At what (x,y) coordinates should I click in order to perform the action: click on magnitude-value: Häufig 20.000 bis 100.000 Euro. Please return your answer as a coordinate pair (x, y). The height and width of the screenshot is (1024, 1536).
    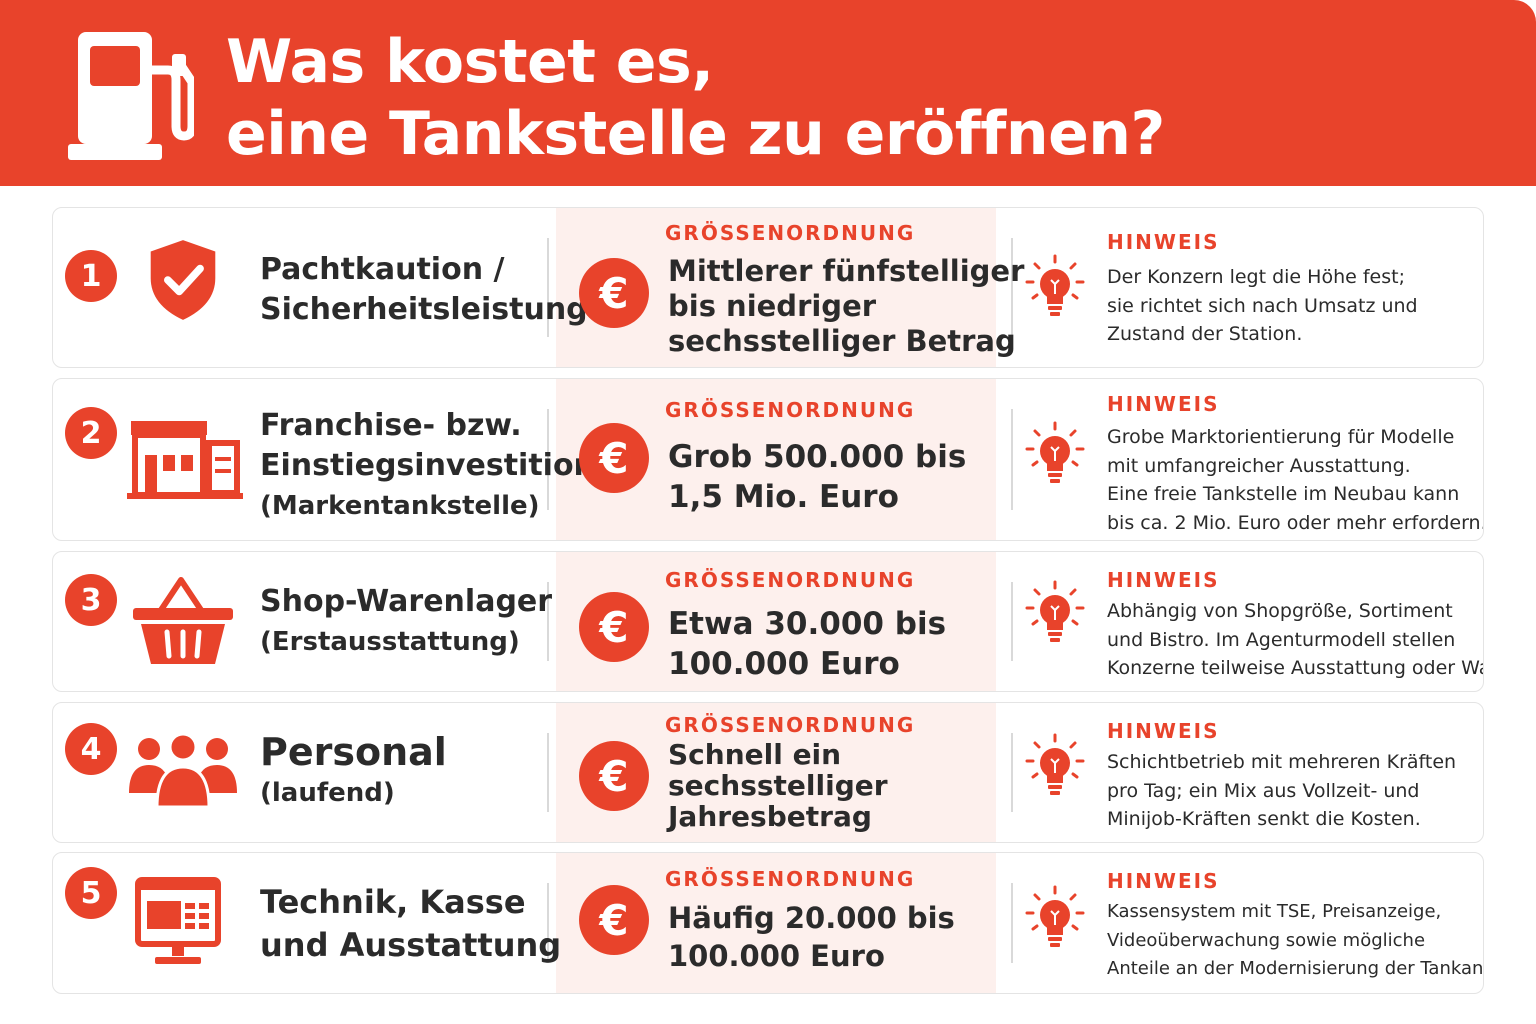
    Looking at the image, I should click on (811, 937).